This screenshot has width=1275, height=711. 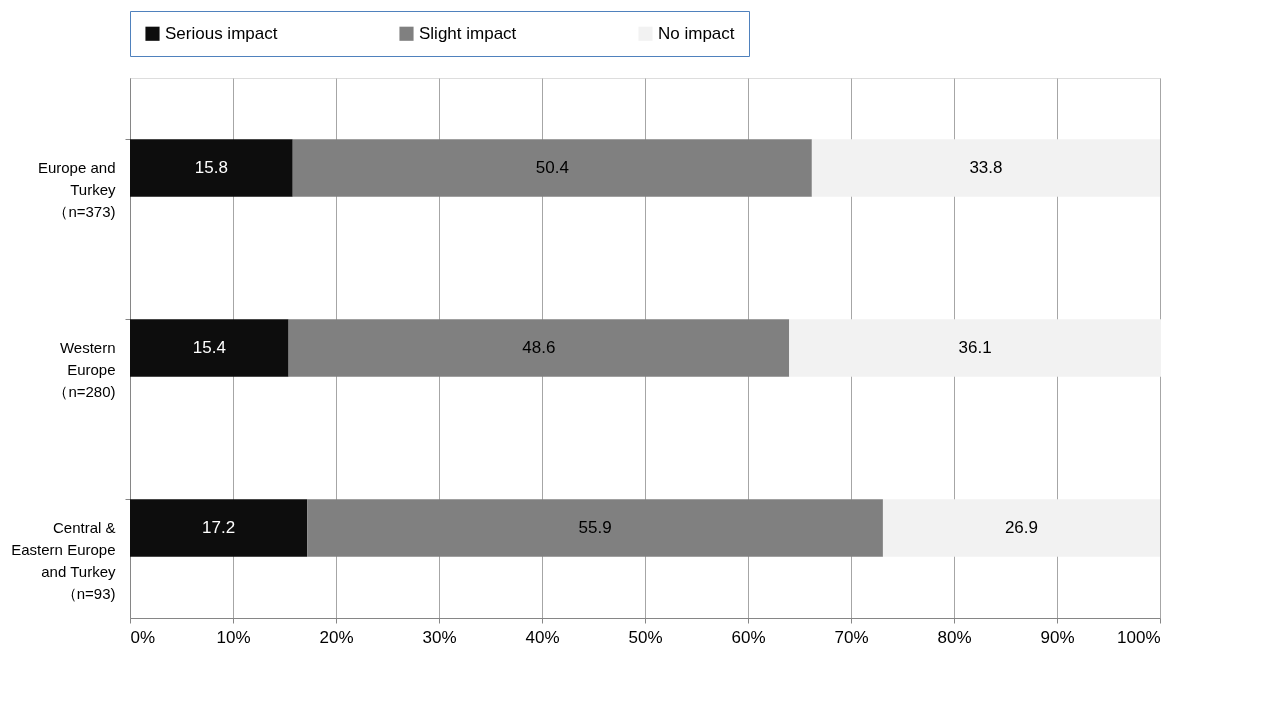 I want to click on data-label: 55.9, so click(x=595, y=527).